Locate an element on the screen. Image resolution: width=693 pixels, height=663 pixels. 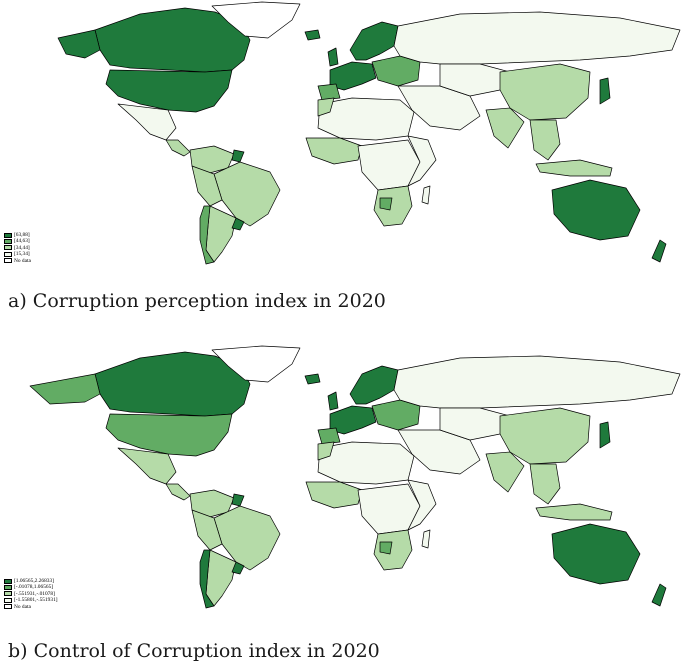
legend-item: [-1.55801,-.551931] is located at coordinates (31, 600).